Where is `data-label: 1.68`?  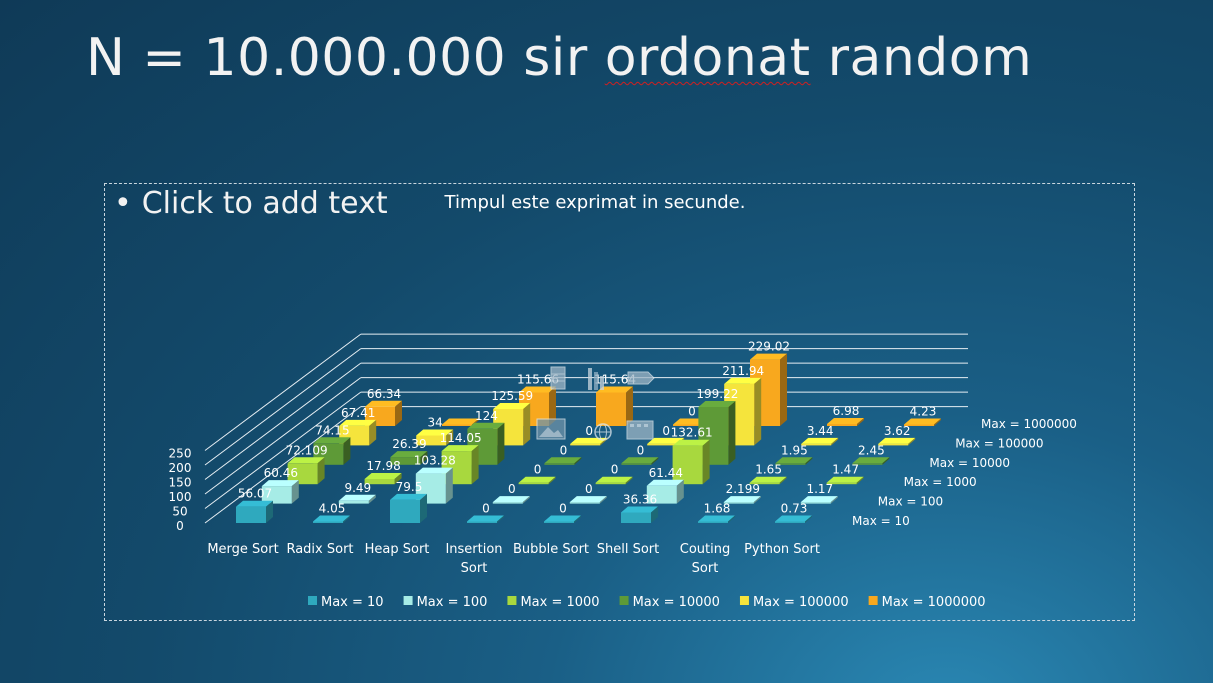
data-label: 1.68 is located at coordinates (717, 509).